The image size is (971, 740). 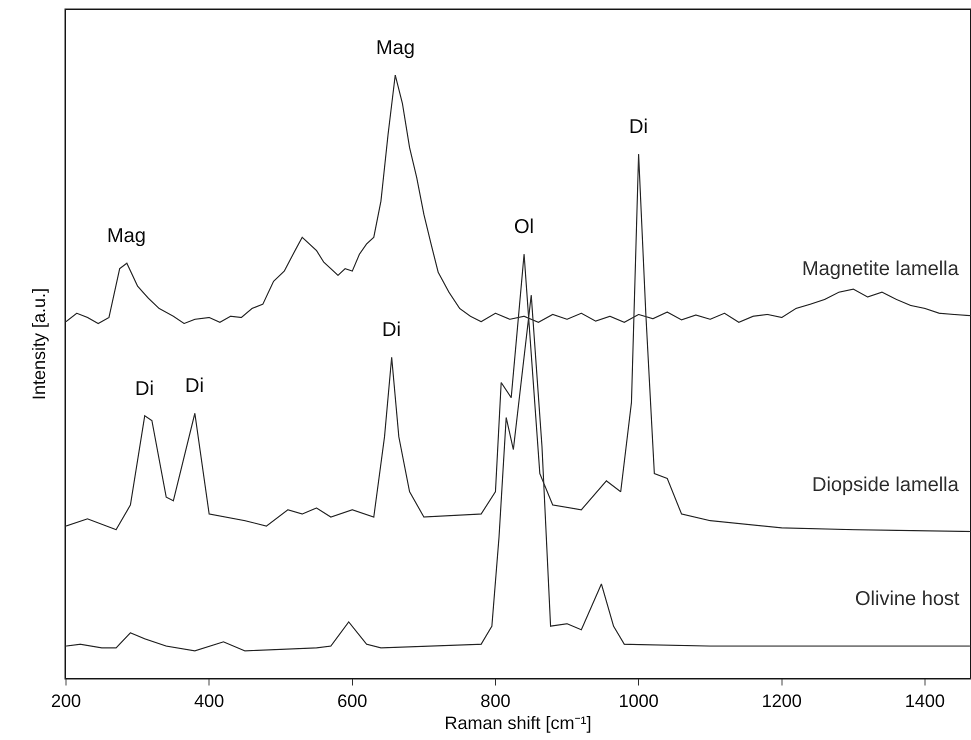 I want to click on x-tick-label: 600, so click(x=352, y=701).